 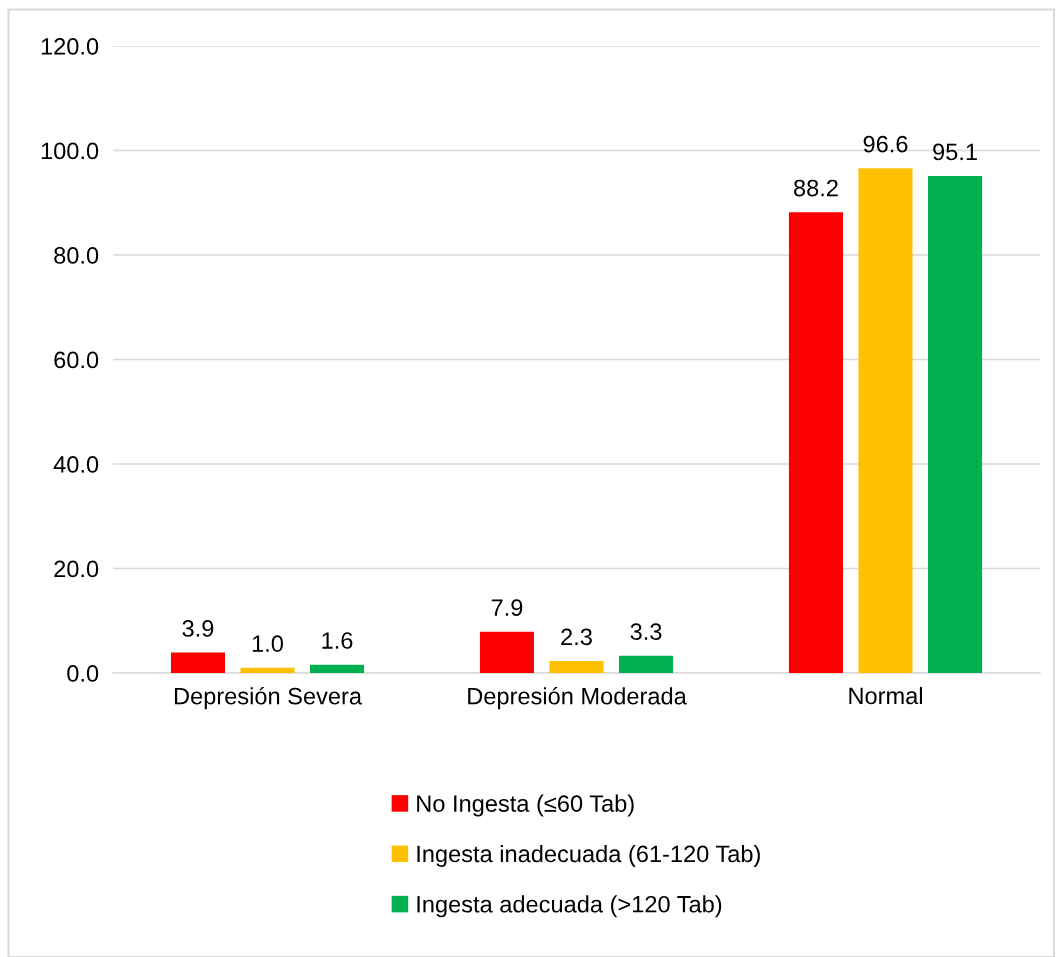 I want to click on y-tick-label: 20.0, so click(x=76, y=569).